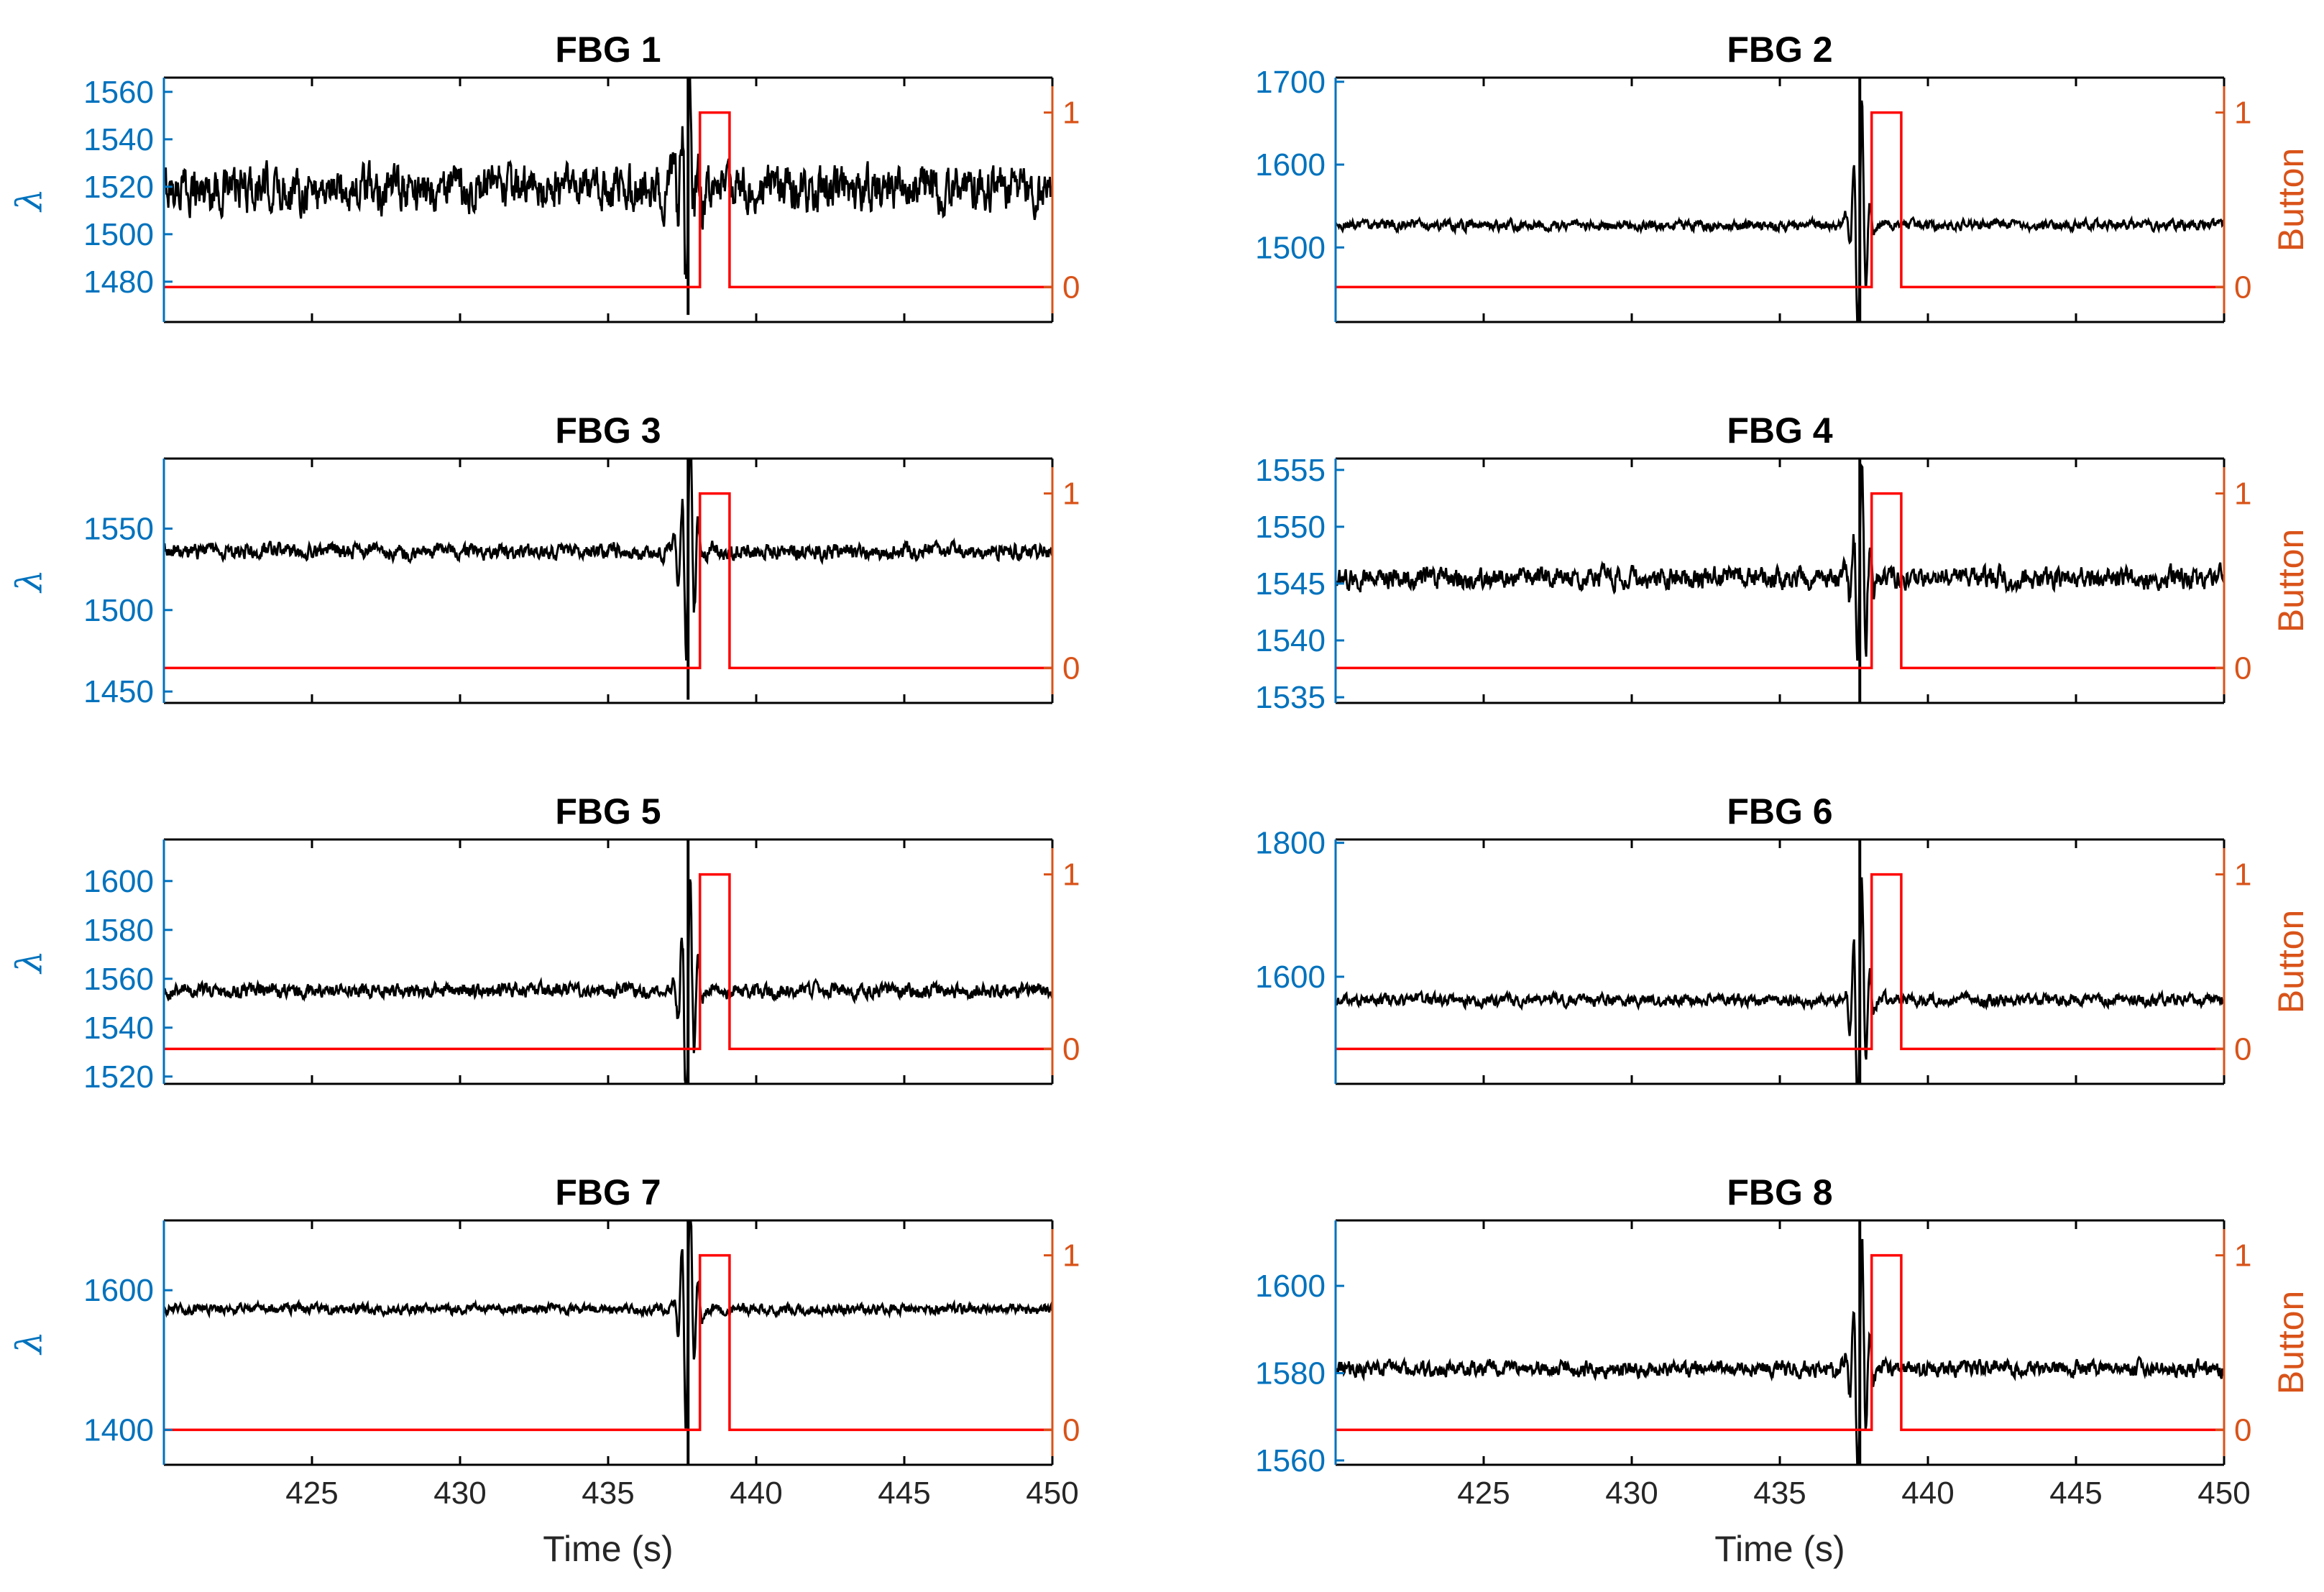 The height and width of the screenshot is (1592, 2324). Describe the element at coordinates (608, 1192) in the screenshot. I see `subplot-title: FBG 7` at that location.